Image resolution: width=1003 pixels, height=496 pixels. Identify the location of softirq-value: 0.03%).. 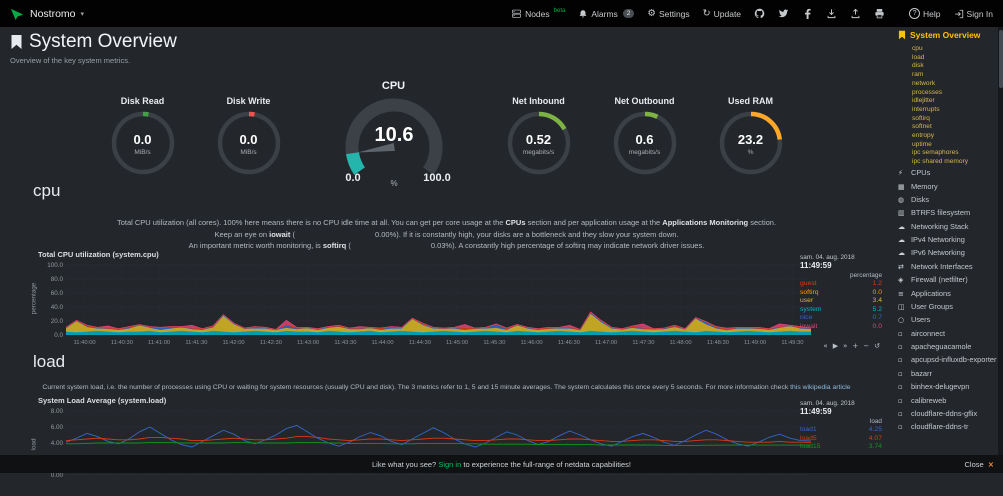
(443, 245).